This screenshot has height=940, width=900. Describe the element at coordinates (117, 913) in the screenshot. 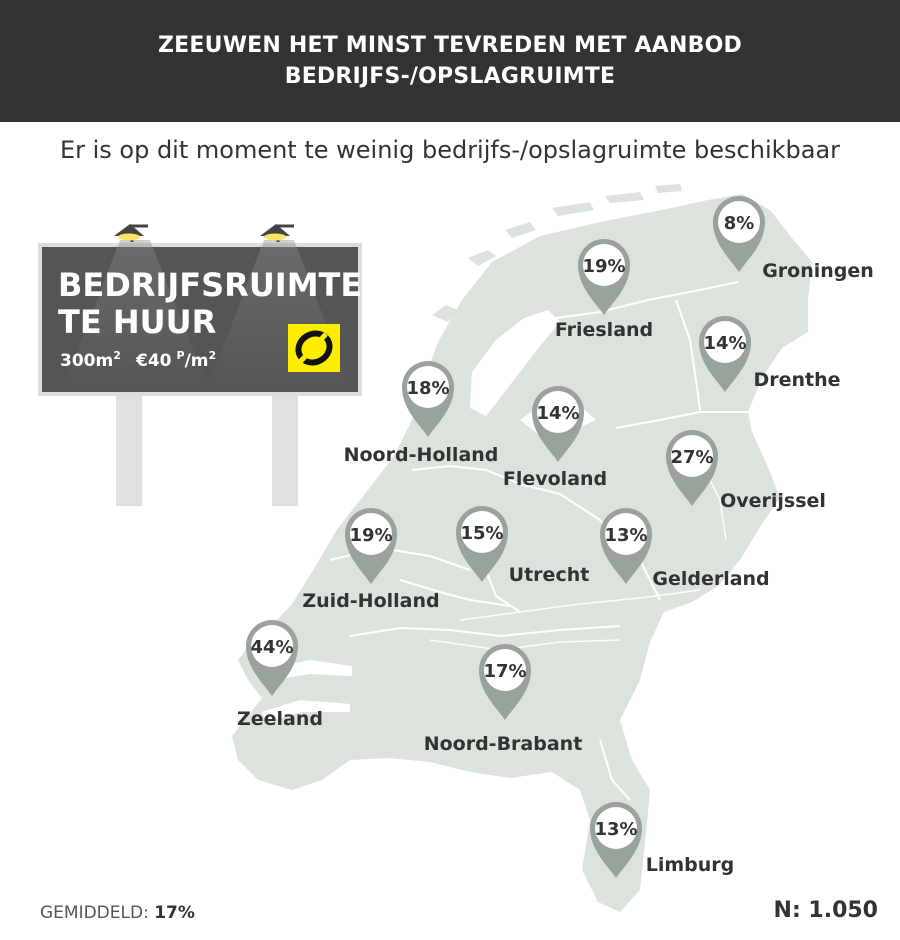

I see `average-label: GEMIDDELD: 17%` at that location.